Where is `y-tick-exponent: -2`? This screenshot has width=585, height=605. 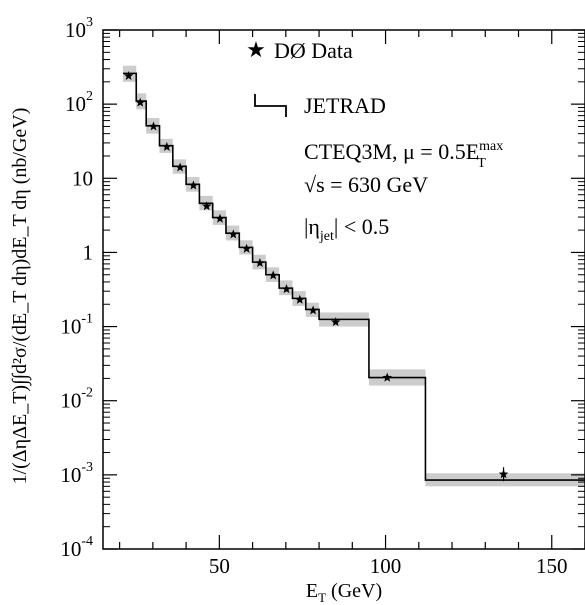 y-tick-exponent: -2 is located at coordinates (87, 393).